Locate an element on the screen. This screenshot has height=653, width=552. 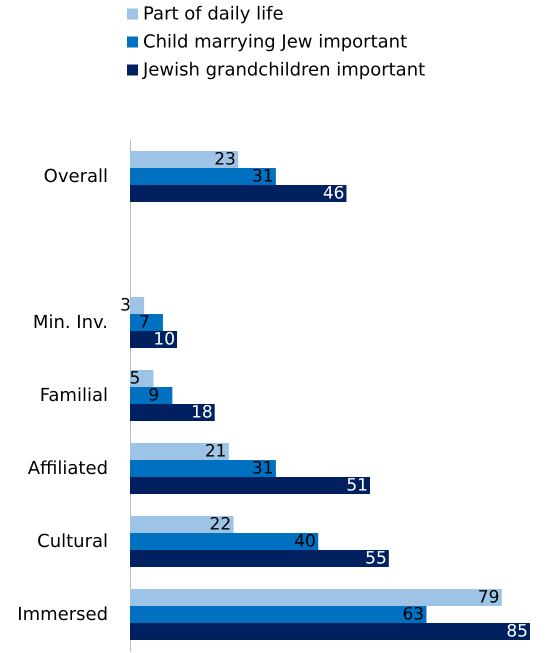
legend-label: Child marrying Jew important is located at coordinates (275, 42).